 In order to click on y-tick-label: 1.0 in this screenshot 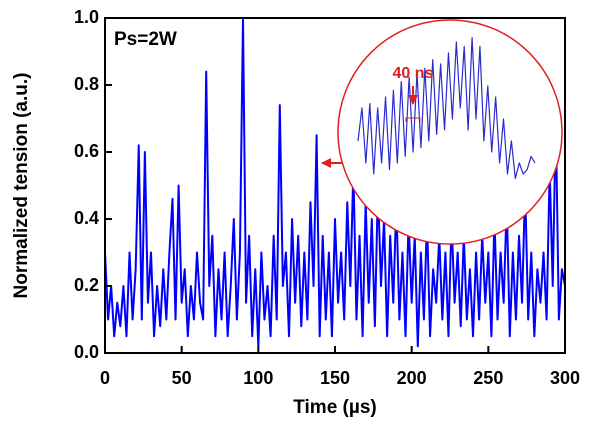, I will do `click(86, 17)`.